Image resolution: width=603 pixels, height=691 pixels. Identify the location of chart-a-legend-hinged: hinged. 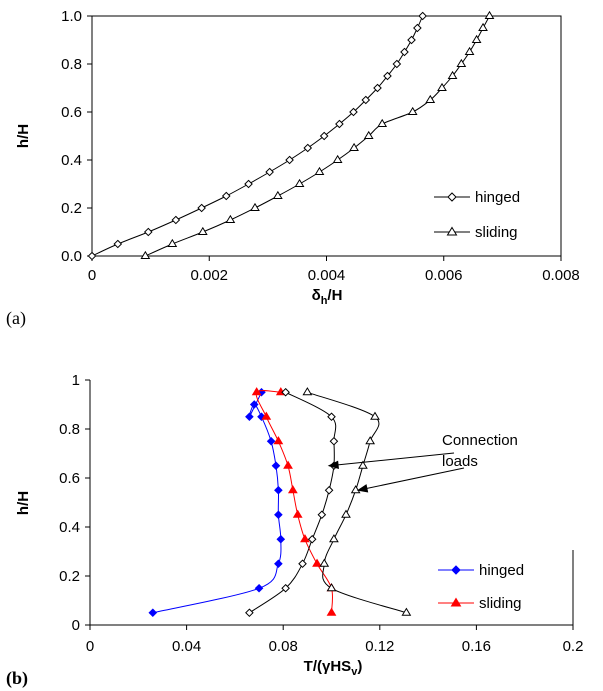
(497, 197).